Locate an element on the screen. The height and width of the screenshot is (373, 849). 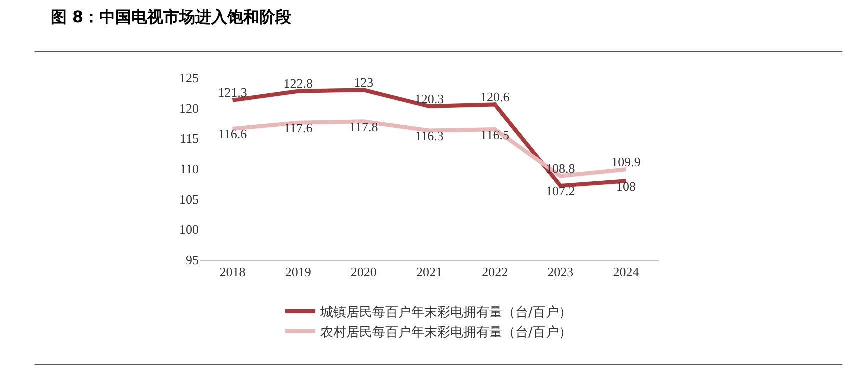
x-tick-label: 2023 is located at coordinates (561, 272).